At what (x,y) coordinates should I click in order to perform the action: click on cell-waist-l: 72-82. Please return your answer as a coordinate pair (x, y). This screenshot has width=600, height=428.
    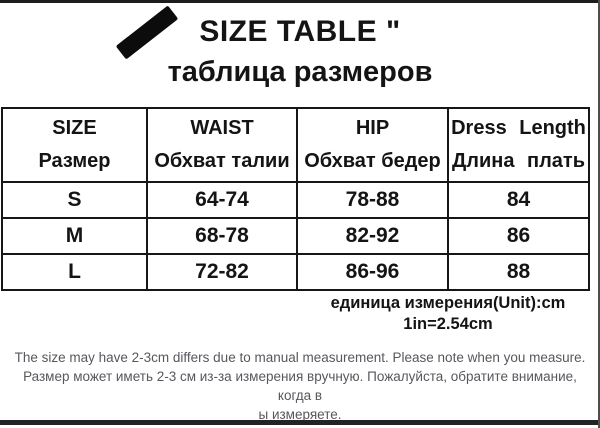
    Looking at the image, I should click on (222, 272).